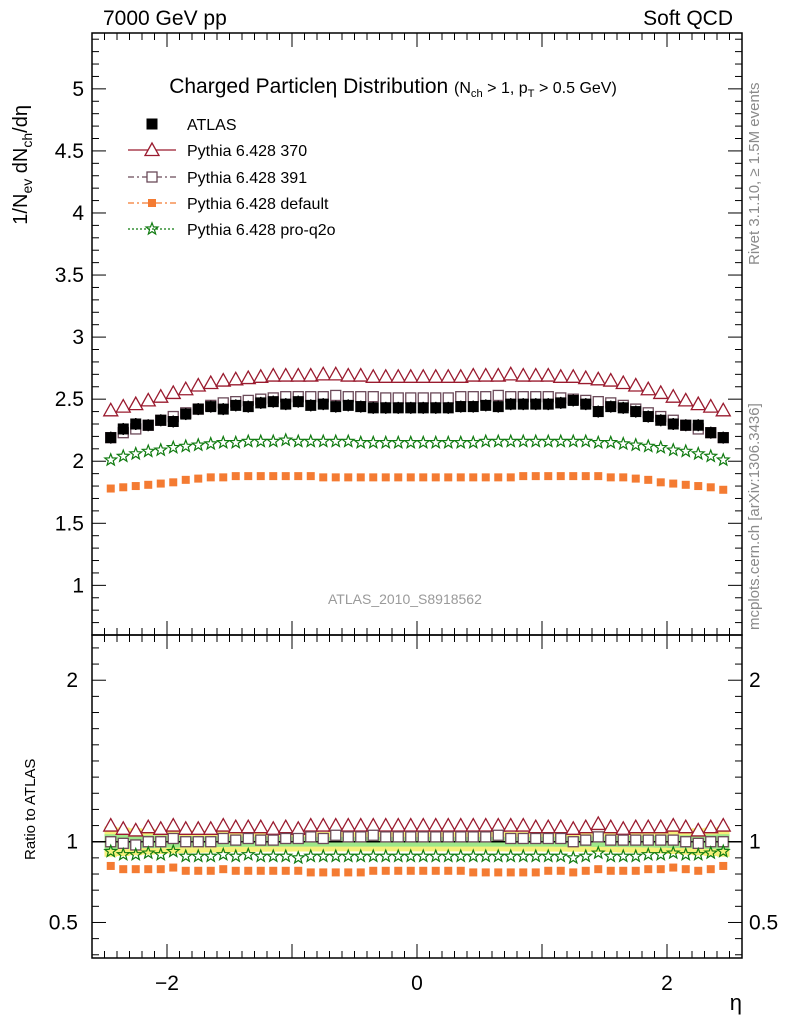  What do you see at coordinates (535, 90) in the screenshot?
I see `title-cuts: (Nch > 1, pT > 0.5 GeV)` at bounding box center [535, 90].